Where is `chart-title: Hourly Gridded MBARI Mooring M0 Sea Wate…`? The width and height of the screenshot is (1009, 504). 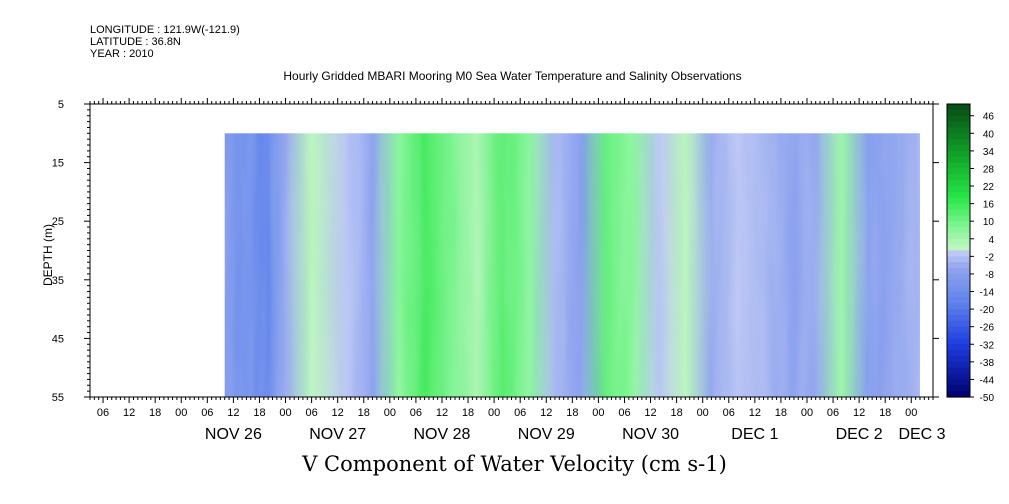
chart-title: Hourly Gridded MBARI Mooring M0 Sea Wate… is located at coordinates (512, 76).